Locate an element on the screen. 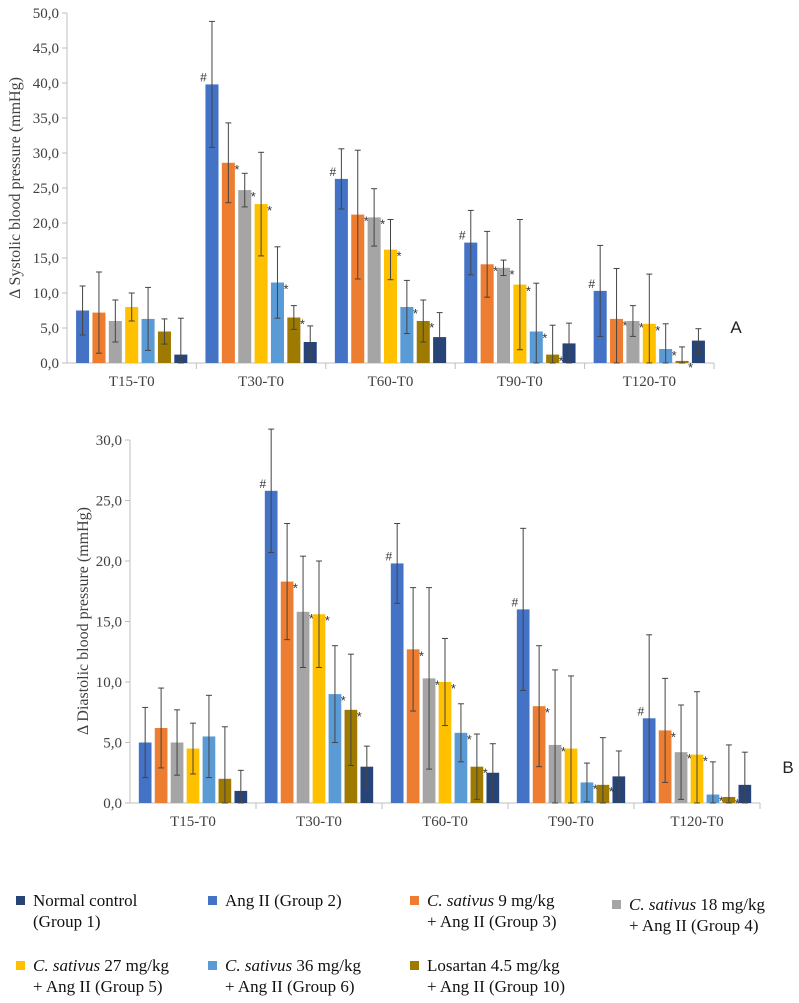 The width and height of the screenshot is (799, 1003). panel-a-significance-mark: # is located at coordinates (203, 77).